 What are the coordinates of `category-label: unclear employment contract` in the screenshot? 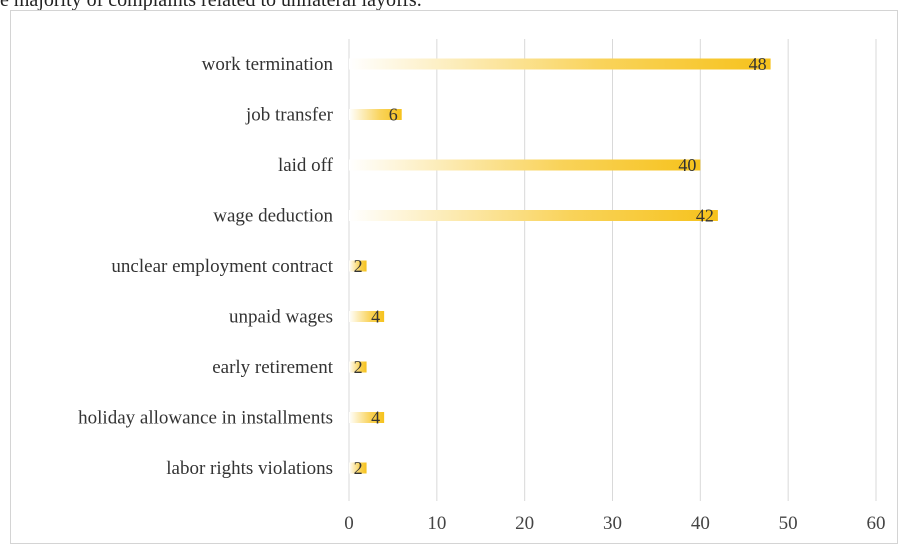 It's located at (222, 266).